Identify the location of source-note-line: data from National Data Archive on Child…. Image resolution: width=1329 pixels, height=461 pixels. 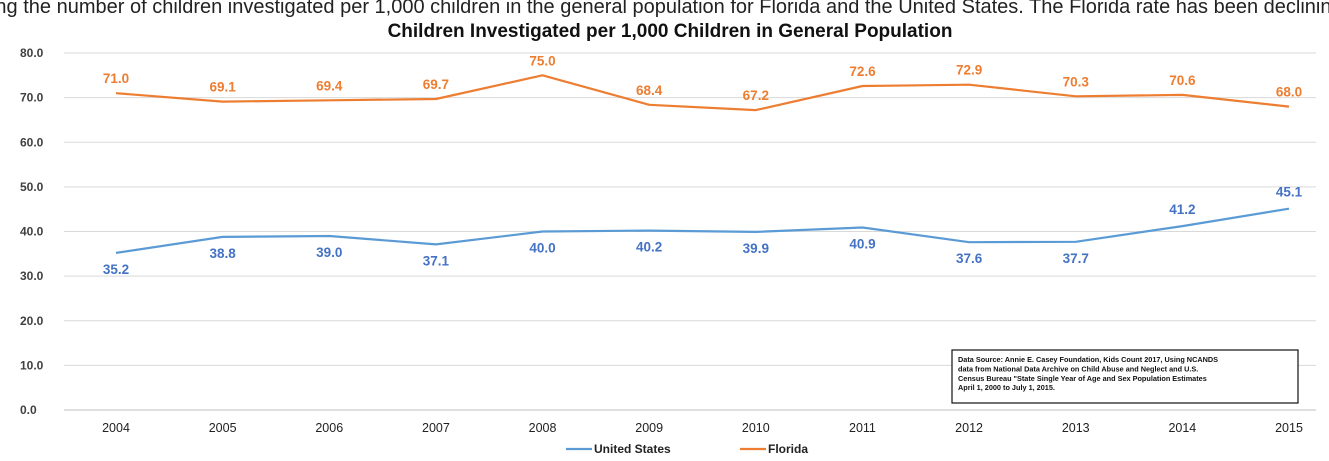
(1078, 368).